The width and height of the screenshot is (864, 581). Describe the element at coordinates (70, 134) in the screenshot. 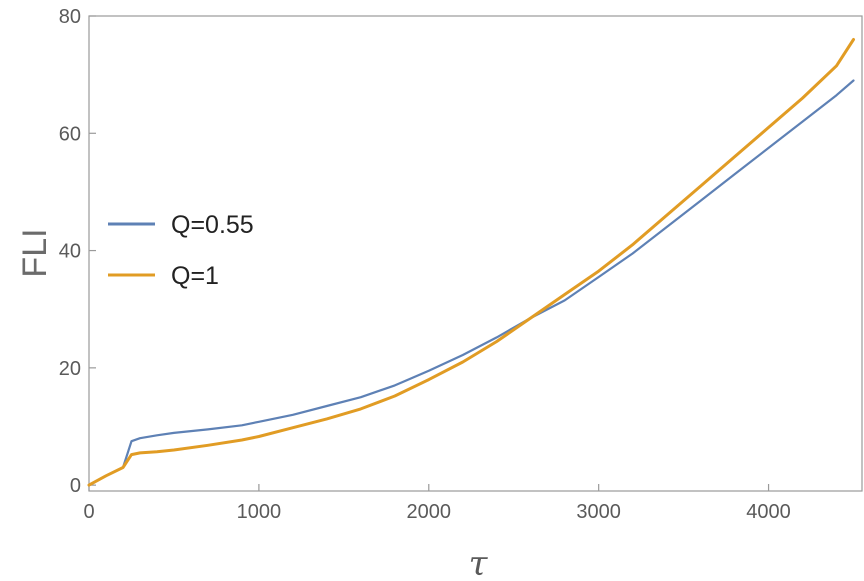

I see `y-tick-label: 60` at that location.